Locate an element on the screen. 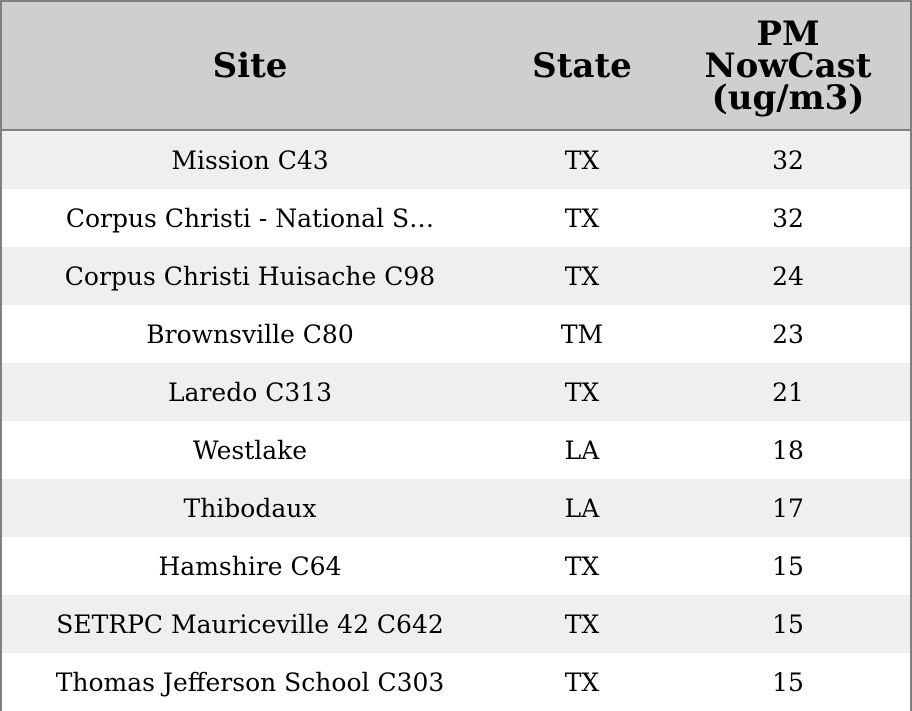 The image size is (912, 711). pm-value-cell: 23 is located at coordinates (788, 334).